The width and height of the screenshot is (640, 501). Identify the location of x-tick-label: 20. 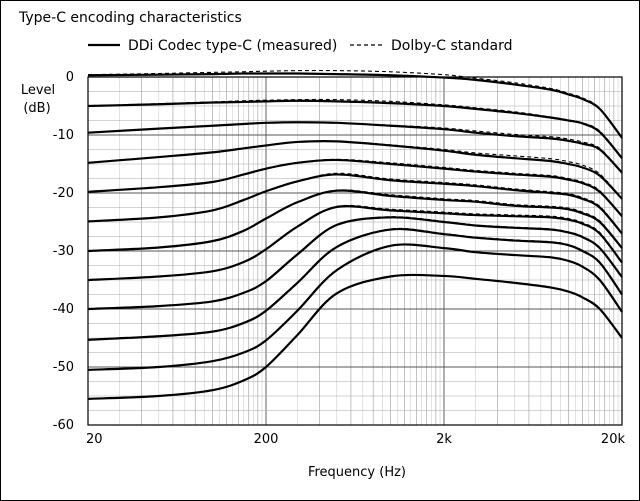
(94, 439).